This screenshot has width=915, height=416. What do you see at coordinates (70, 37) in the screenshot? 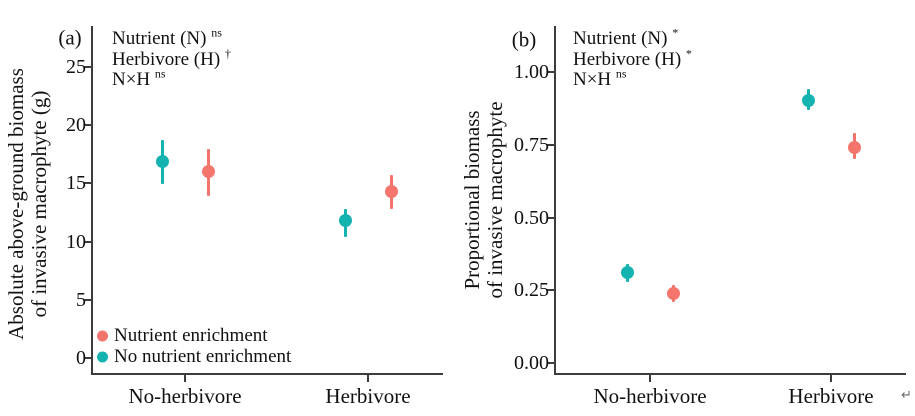
I see `panel-letter: (a)` at bounding box center [70, 37].